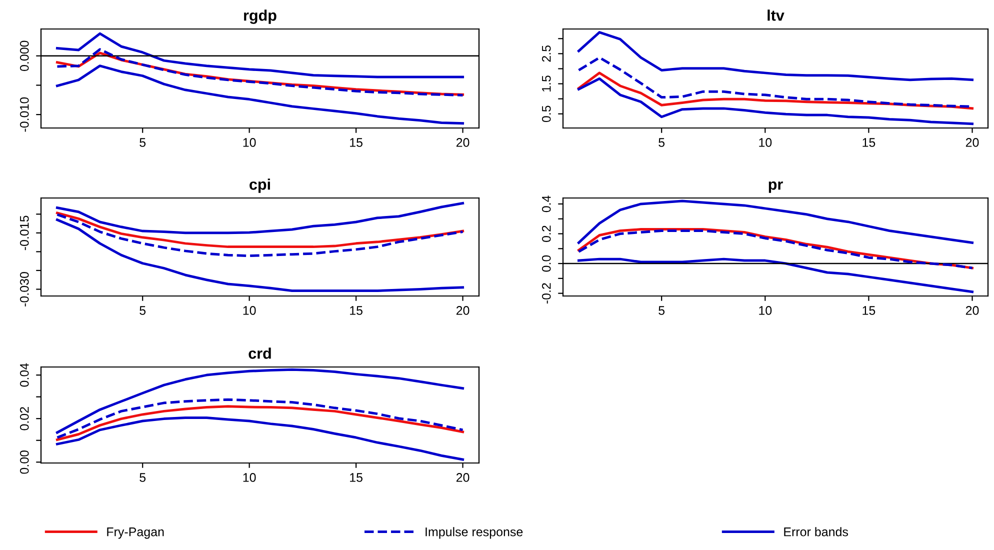 This screenshot has height=550, width=994. What do you see at coordinates (546, 114) in the screenshot?
I see `y-tick-label: 0.5` at bounding box center [546, 114].